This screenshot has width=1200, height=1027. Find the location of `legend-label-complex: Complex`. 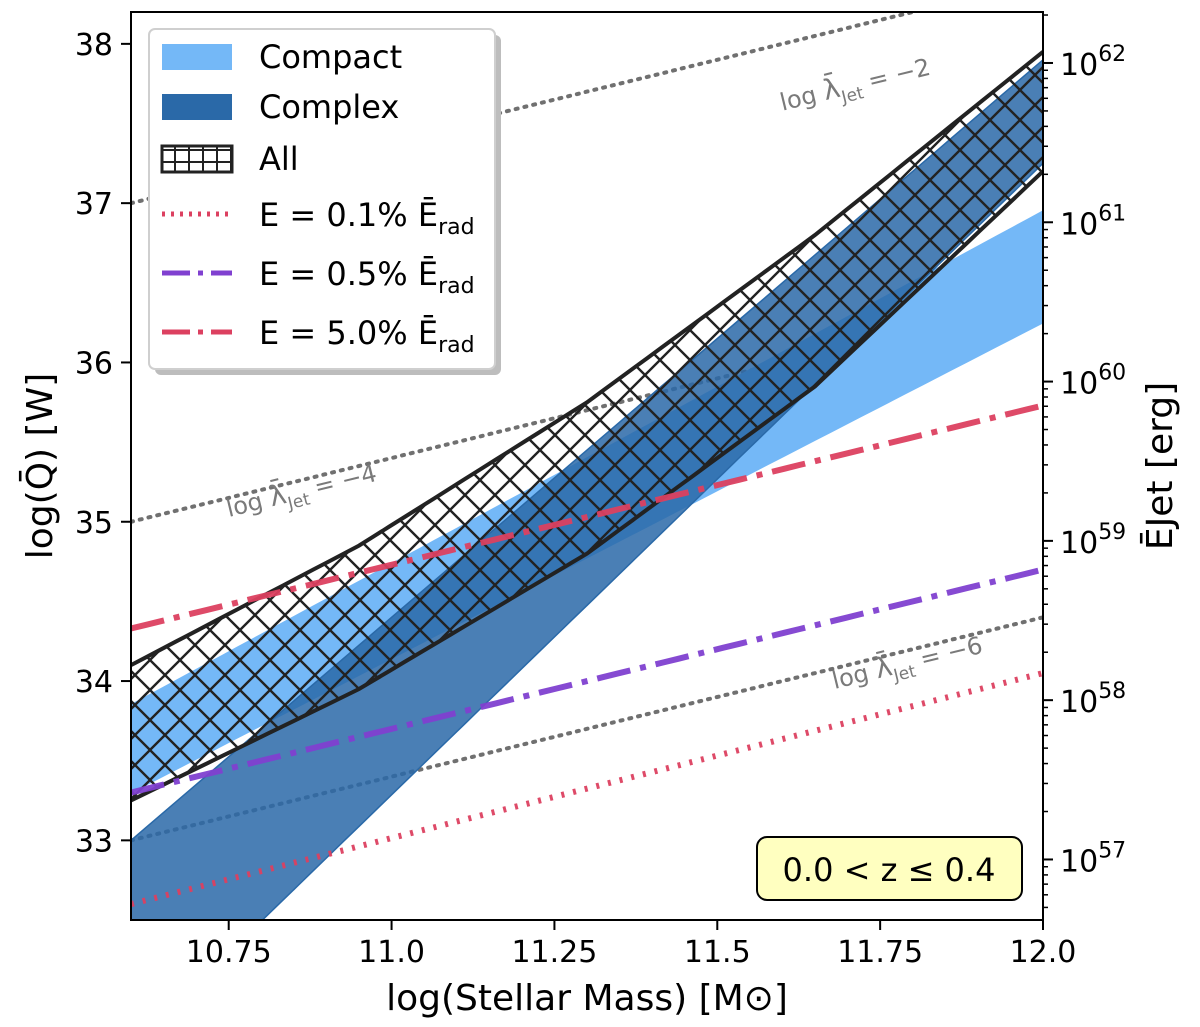

legend-label-complex: Complex is located at coordinates (329, 107).